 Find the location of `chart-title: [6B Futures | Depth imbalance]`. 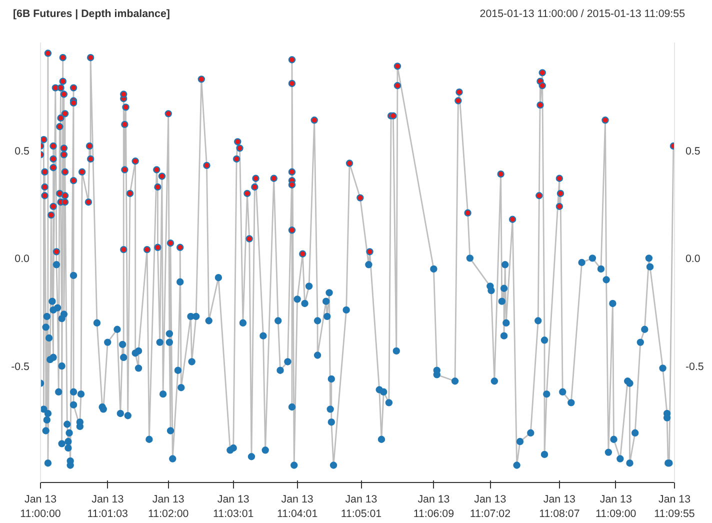

chart-title: [6B Futures | Depth imbalance] is located at coordinates (91, 14).